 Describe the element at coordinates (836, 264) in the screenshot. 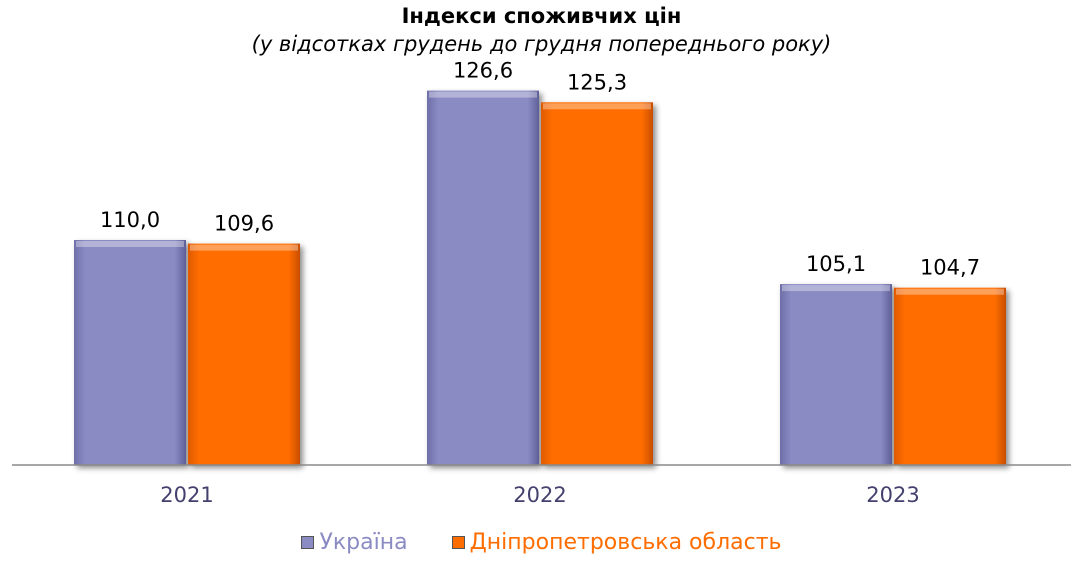

I see `data-label-ukraine-2023: 105,1` at that location.